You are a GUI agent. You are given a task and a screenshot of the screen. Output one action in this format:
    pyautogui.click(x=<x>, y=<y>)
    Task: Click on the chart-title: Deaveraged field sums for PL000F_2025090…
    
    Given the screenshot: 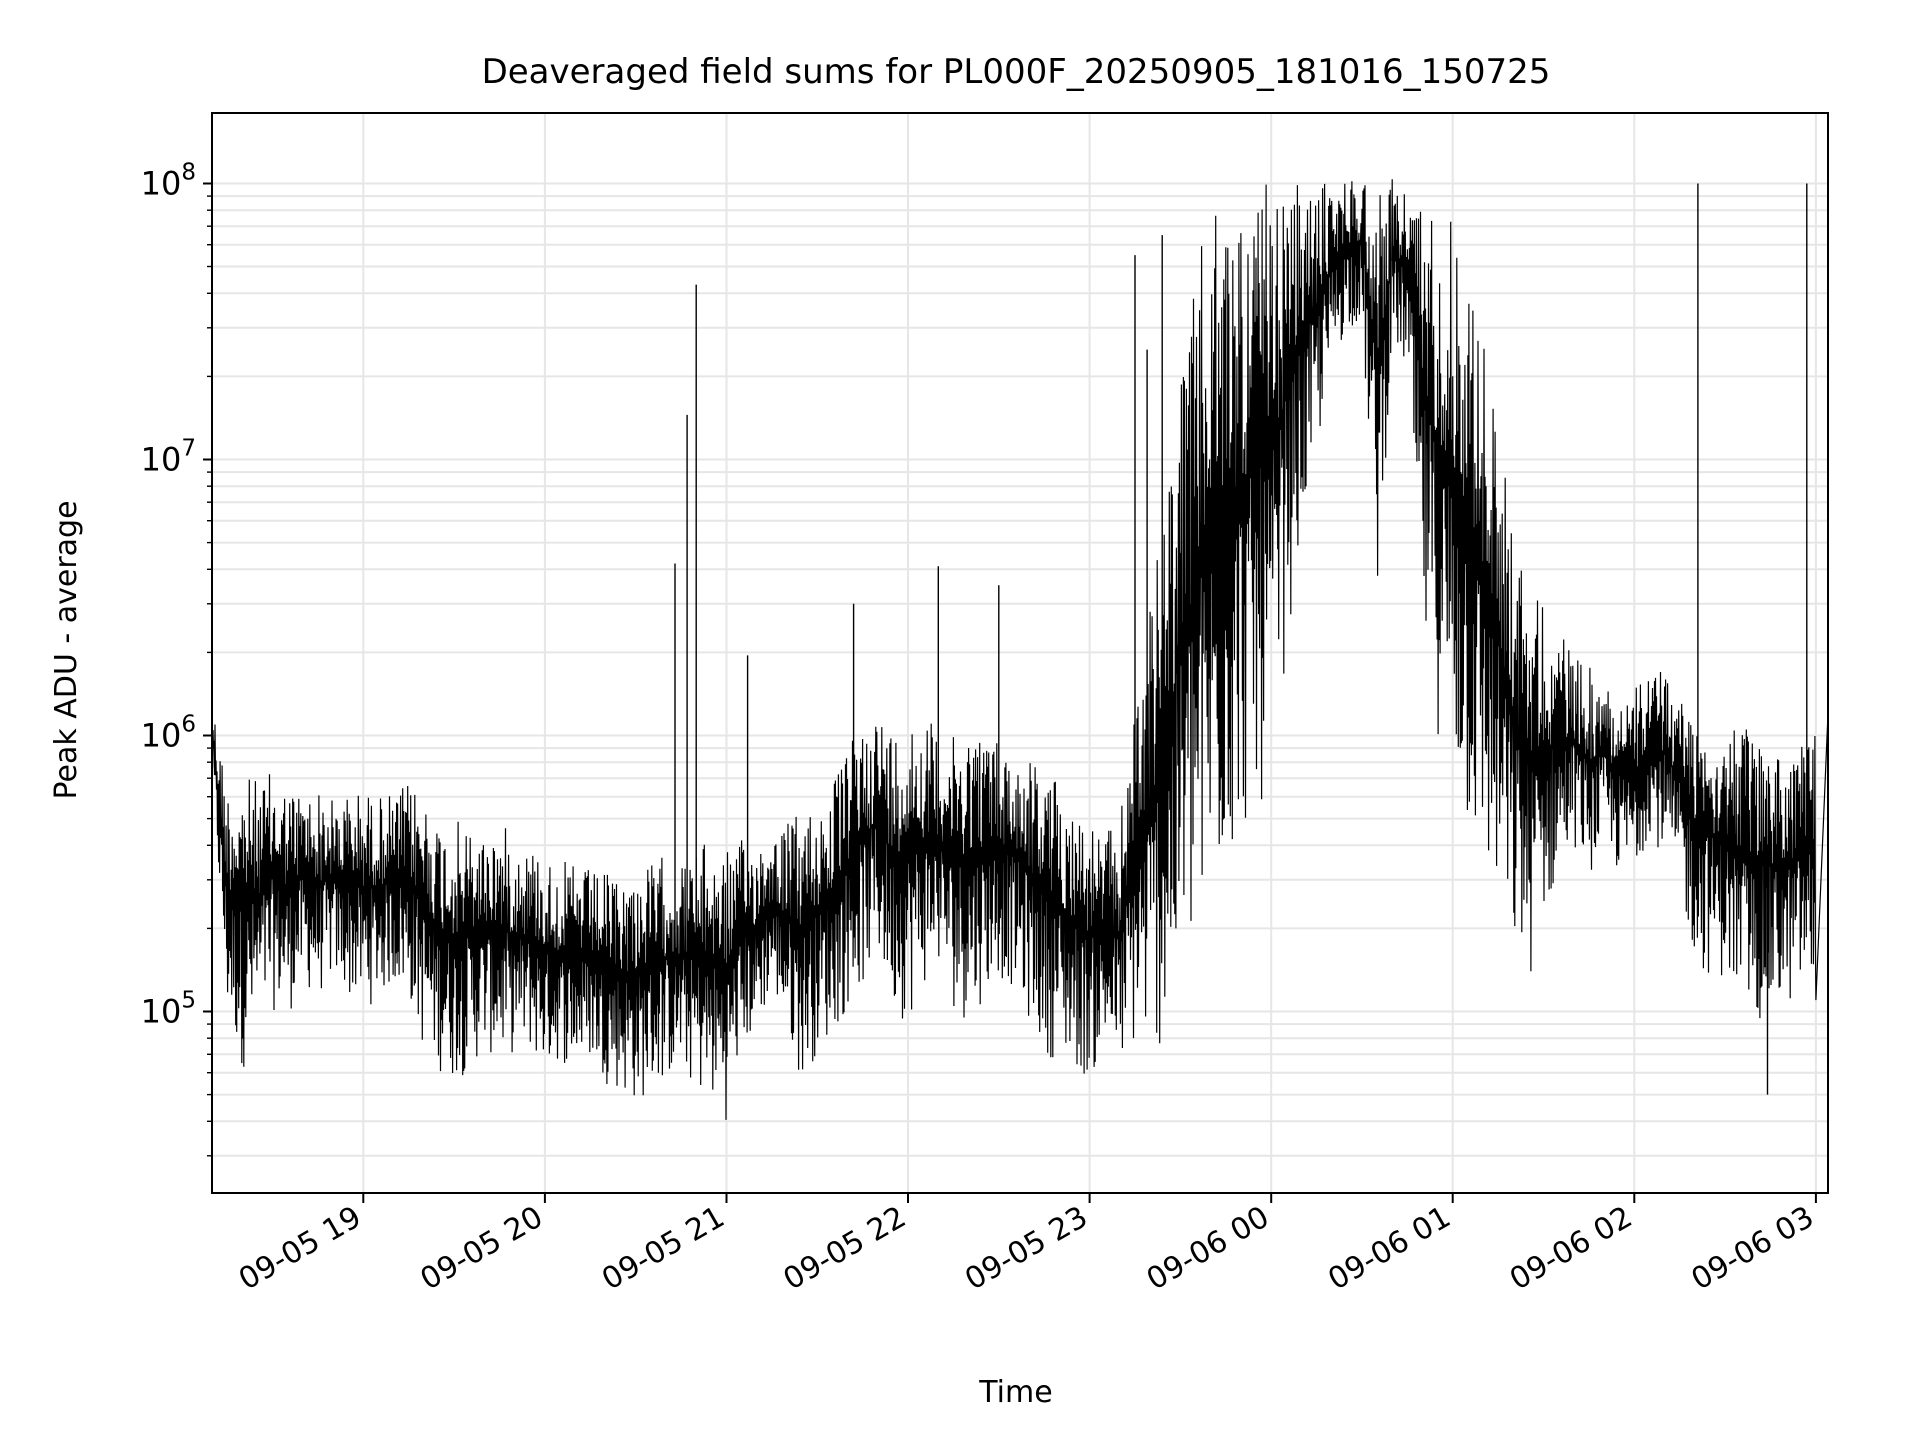 What is the action you would take?
    pyautogui.click(x=1016, y=72)
    